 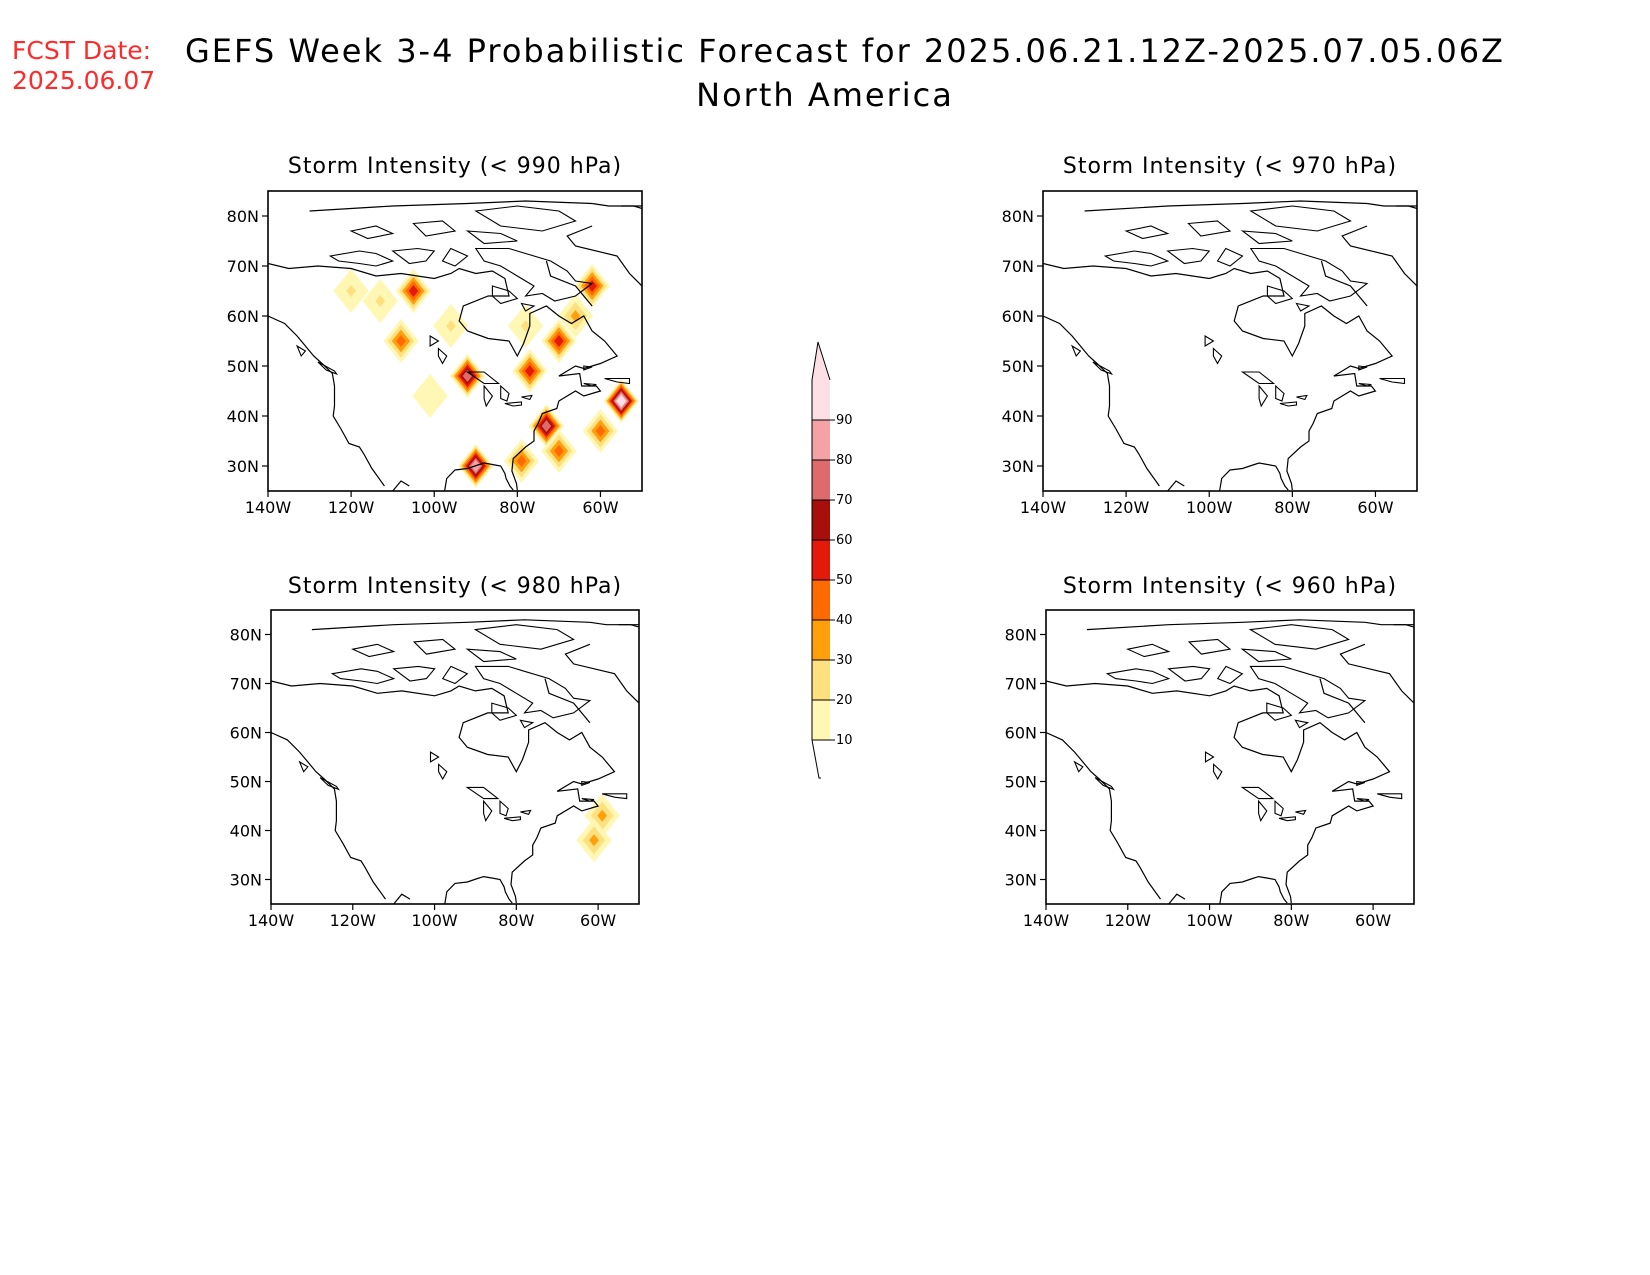 I want to click on colorbar-label: 10, so click(x=844, y=740).